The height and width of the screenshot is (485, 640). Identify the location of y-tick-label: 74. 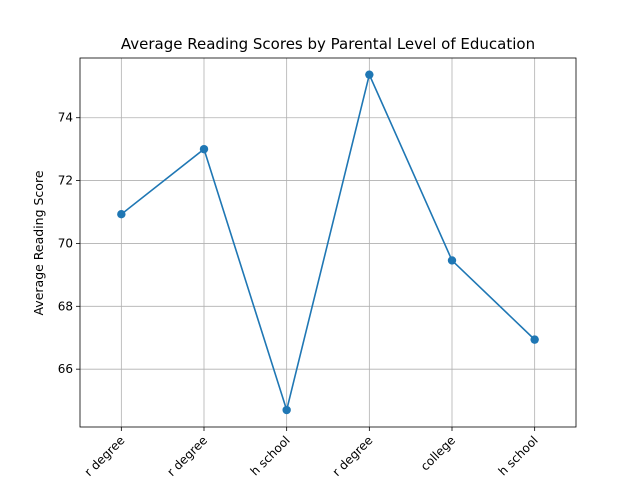
(65, 118).